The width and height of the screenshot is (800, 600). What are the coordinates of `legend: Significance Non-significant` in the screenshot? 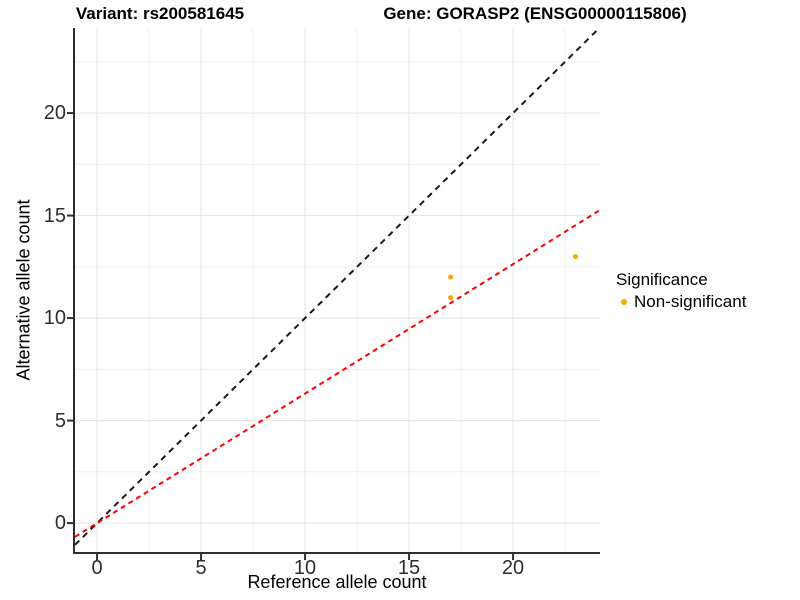 It's located at (681, 291).